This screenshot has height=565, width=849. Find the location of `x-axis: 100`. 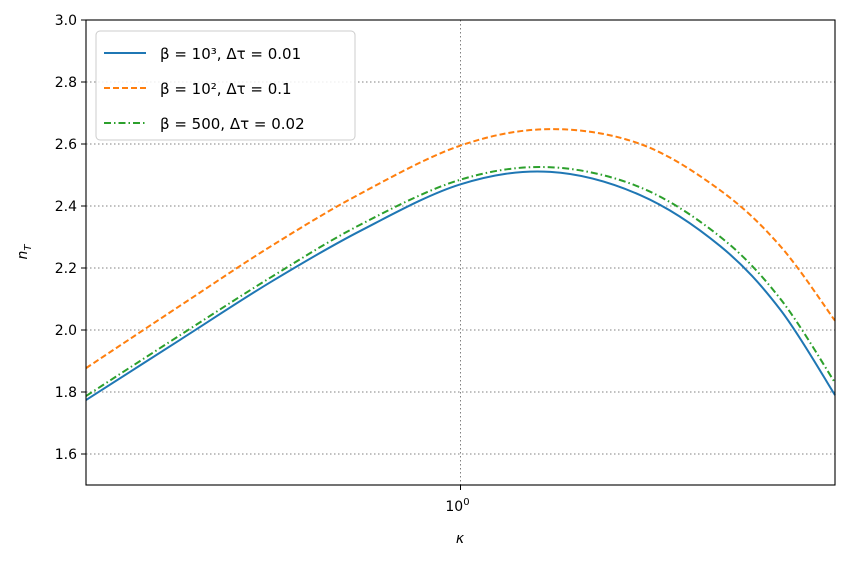

x-axis: 100 is located at coordinates (457, 500).